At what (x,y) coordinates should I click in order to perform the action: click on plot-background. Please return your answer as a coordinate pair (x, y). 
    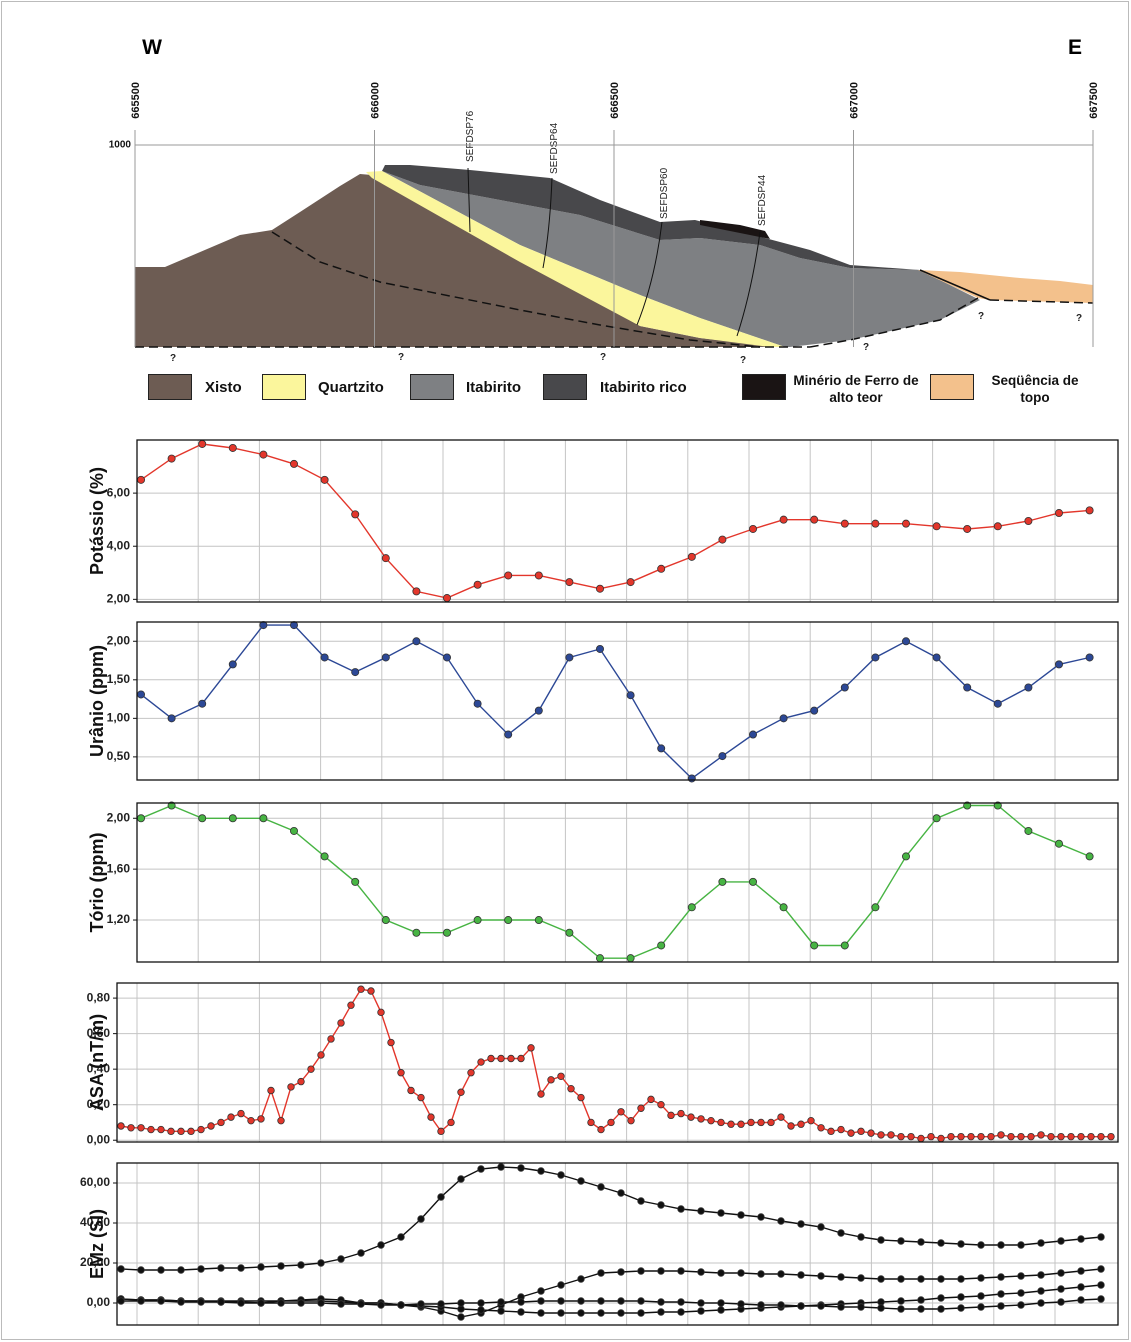
    Looking at the image, I should click on (627, 882).